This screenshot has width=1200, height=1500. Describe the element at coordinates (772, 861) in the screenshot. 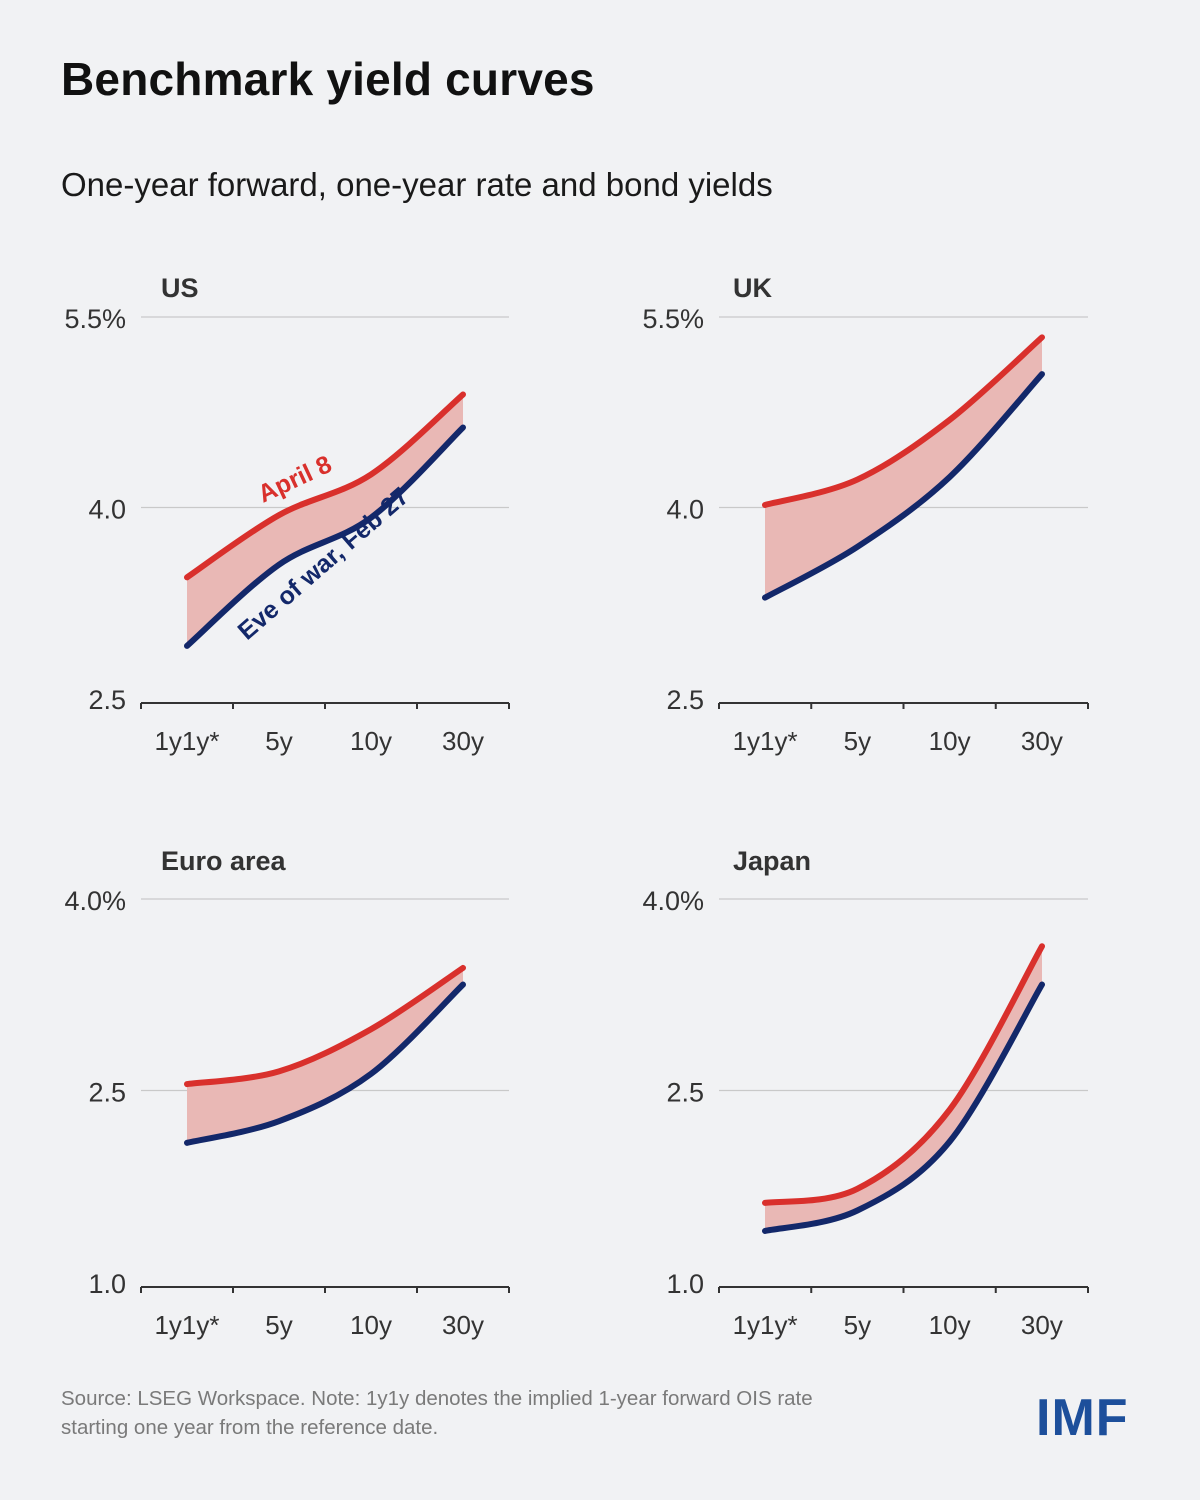

I see `panel-title: Japan` at that location.